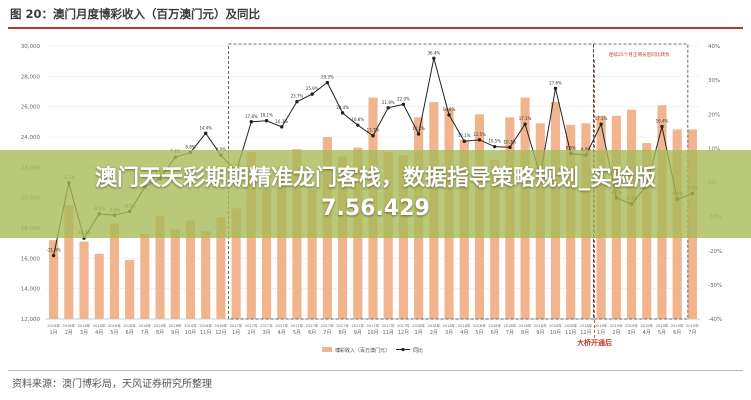  What do you see at coordinates (388, 102) in the screenshot?
I see `yoy-data-label: 21.9%` at bounding box center [388, 102].